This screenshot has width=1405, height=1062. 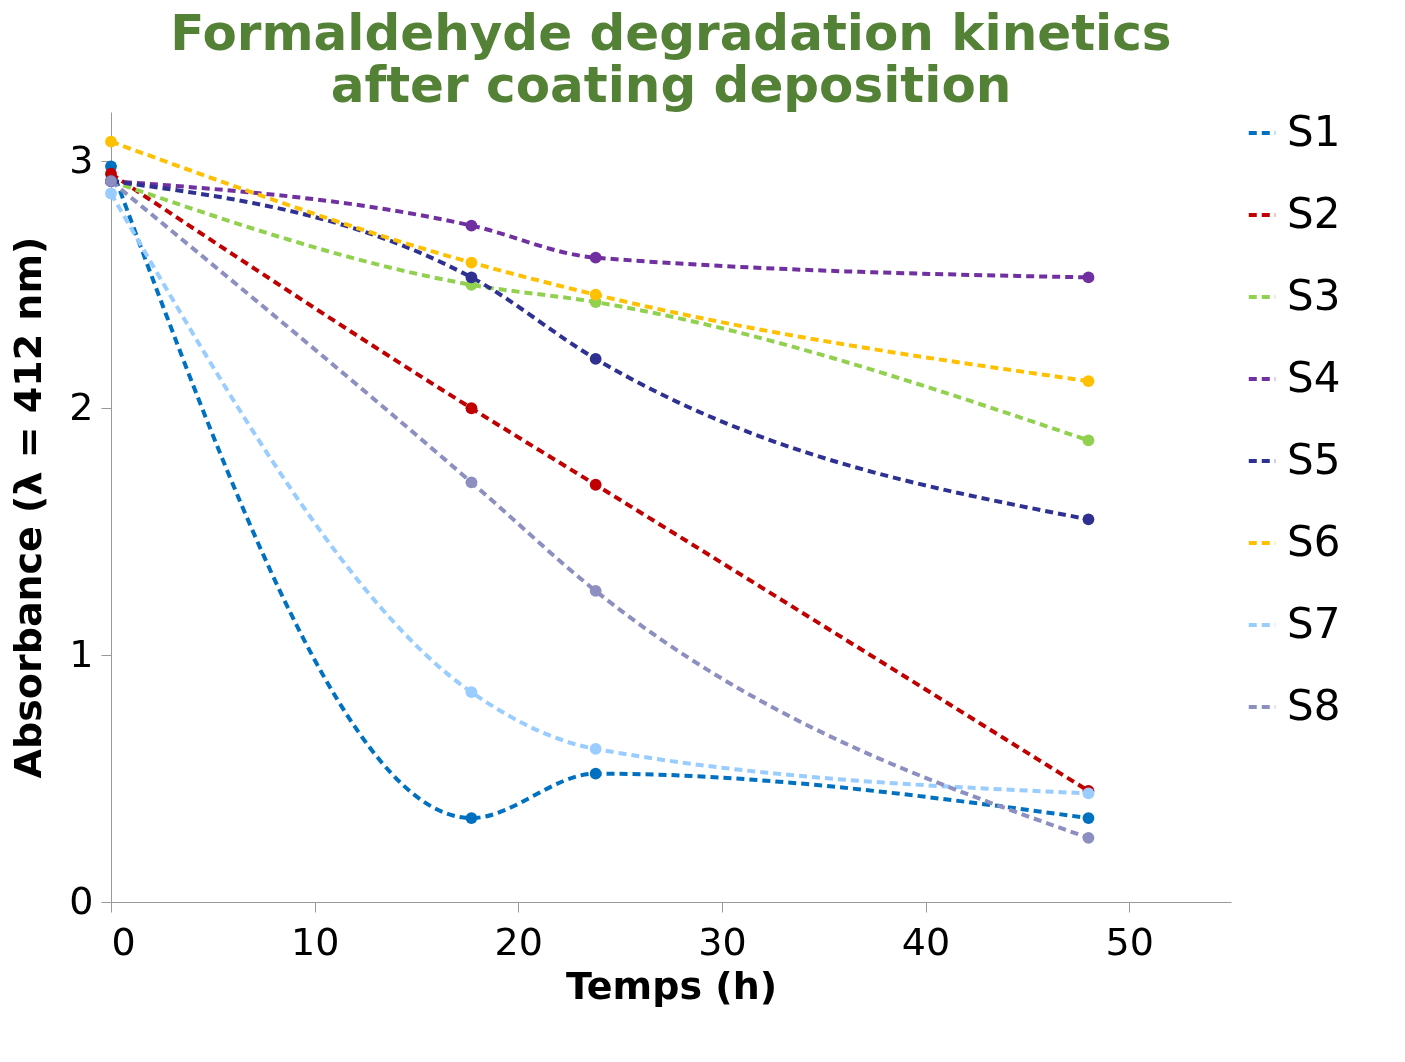 What do you see at coordinates (926, 941) in the screenshot?
I see `x-tick-label: 40` at bounding box center [926, 941].